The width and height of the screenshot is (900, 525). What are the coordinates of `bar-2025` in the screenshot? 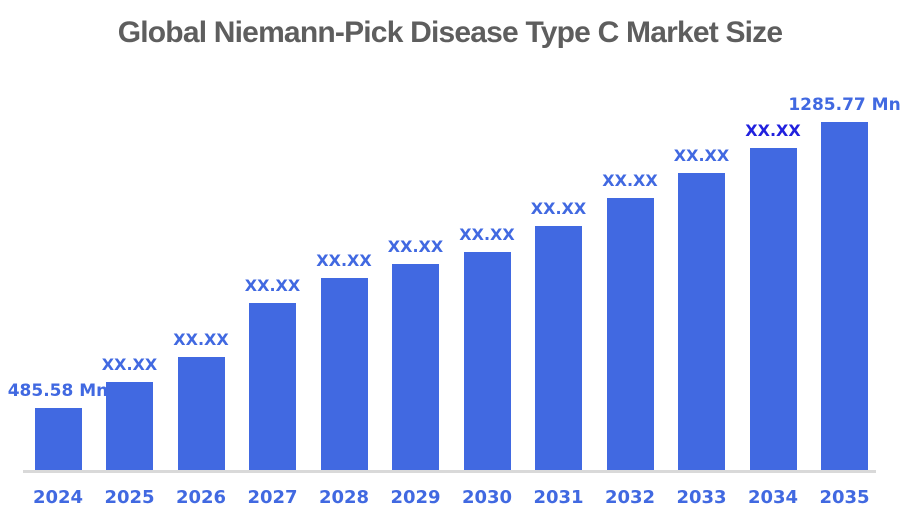 It's located at (129, 426).